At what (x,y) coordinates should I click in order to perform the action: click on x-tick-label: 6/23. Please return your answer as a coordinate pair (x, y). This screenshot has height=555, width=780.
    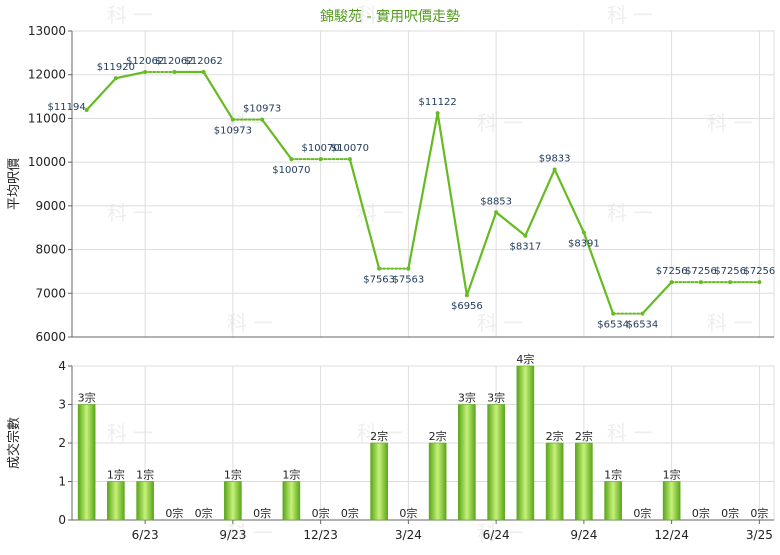
    Looking at the image, I should click on (145, 535).